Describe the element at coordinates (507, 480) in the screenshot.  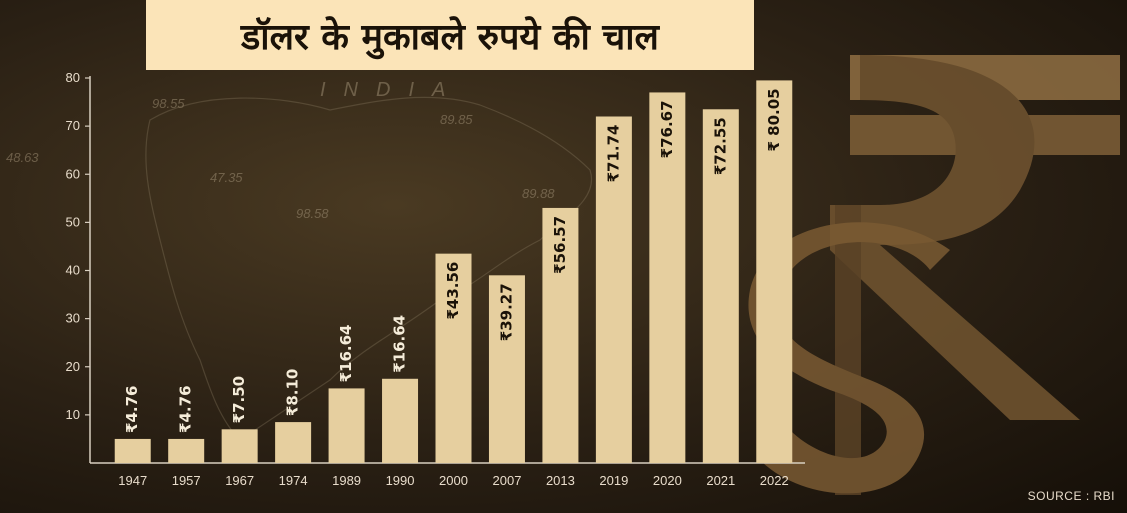
I see `x-tick-label: 2007` at that location.